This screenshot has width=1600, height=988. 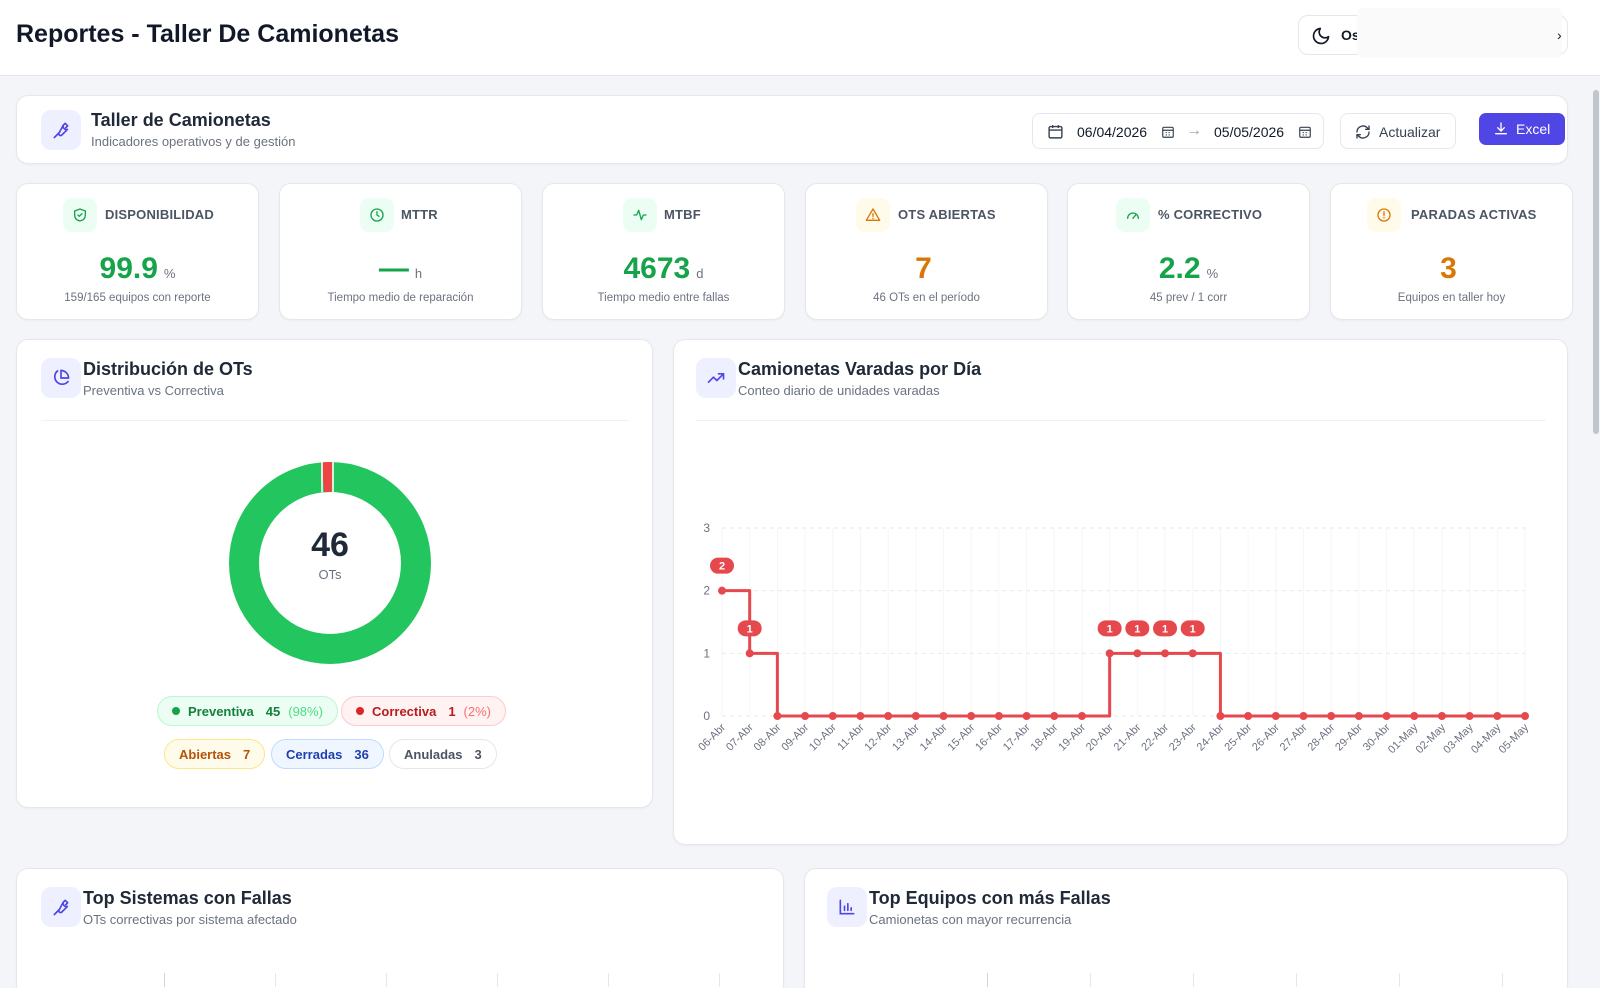 What do you see at coordinates (1210, 214) in the screenshot?
I see `kpi-label: % CORRECTIVO` at bounding box center [1210, 214].